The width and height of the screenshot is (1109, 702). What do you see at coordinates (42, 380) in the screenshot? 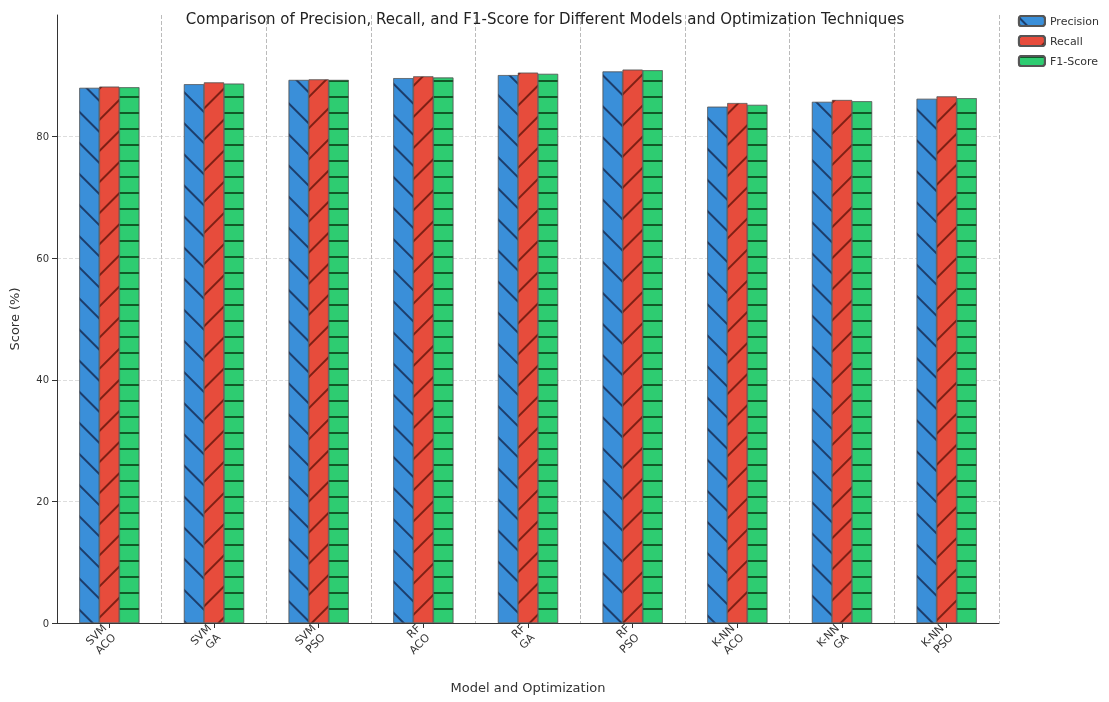
I see `y-tick-label: 40` at bounding box center [42, 380].